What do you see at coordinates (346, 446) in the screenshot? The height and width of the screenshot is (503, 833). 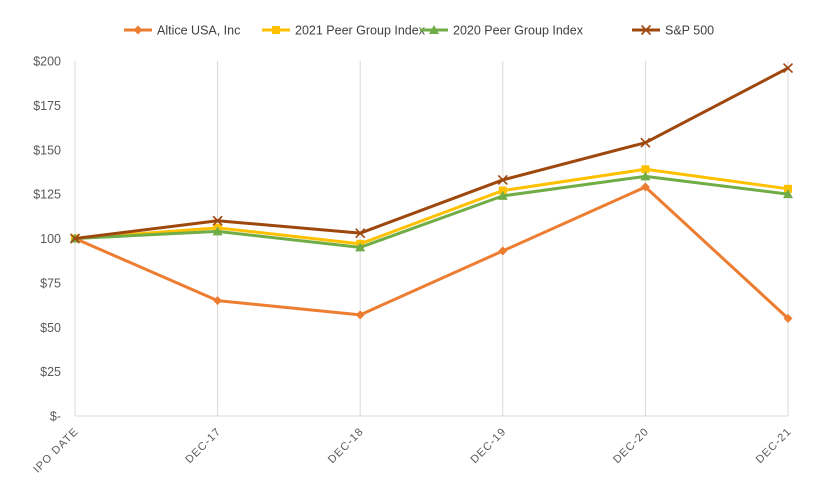 I see `x-tick-label: DEC-18` at bounding box center [346, 446].